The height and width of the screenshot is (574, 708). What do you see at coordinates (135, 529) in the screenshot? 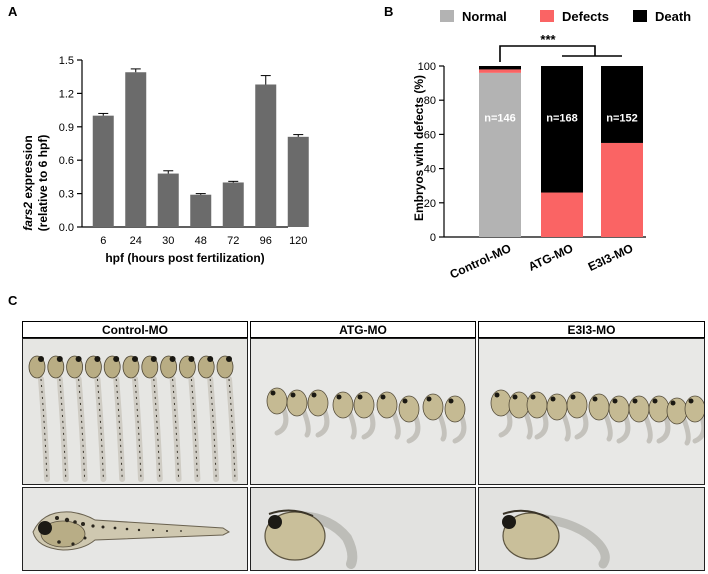
I see `photo-control-single` at bounding box center [135, 529].